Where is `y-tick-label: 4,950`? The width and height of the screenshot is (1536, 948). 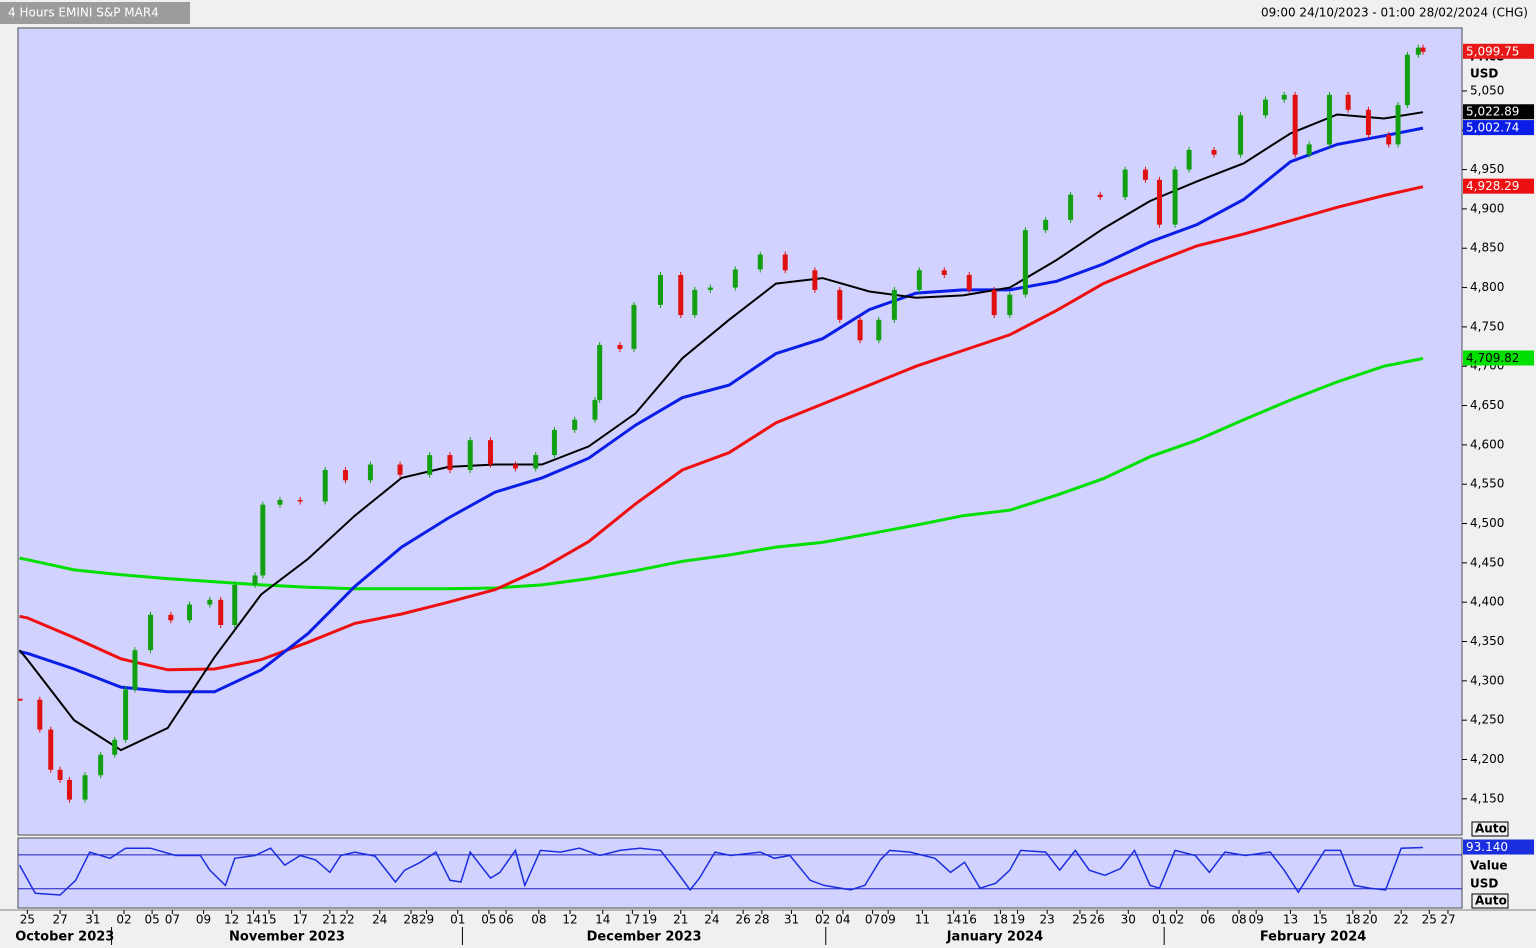 y-tick-label: 4,950 is located at coordinates (1487, 169).